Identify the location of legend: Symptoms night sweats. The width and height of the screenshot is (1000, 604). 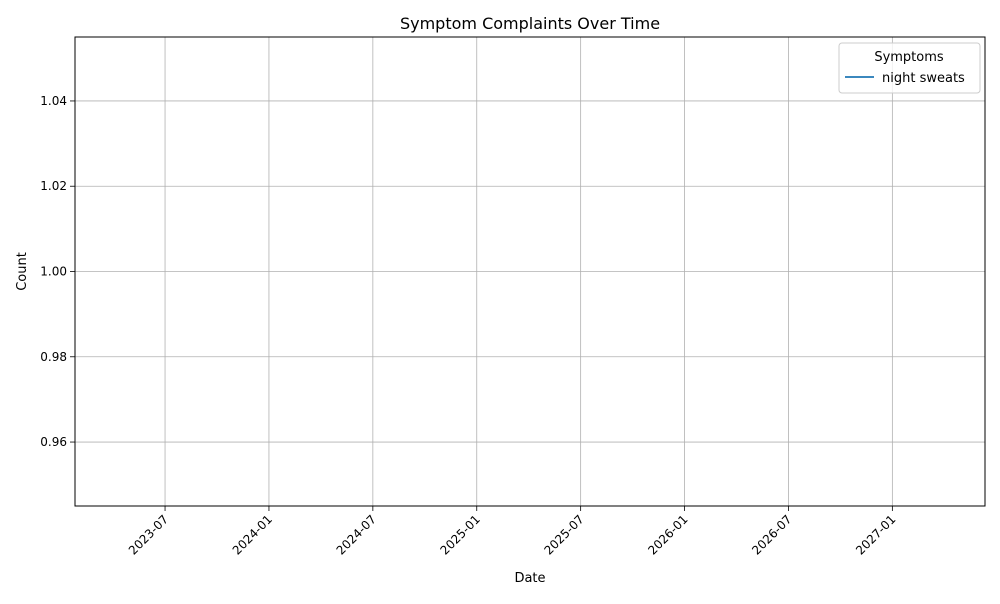
(909, 68).